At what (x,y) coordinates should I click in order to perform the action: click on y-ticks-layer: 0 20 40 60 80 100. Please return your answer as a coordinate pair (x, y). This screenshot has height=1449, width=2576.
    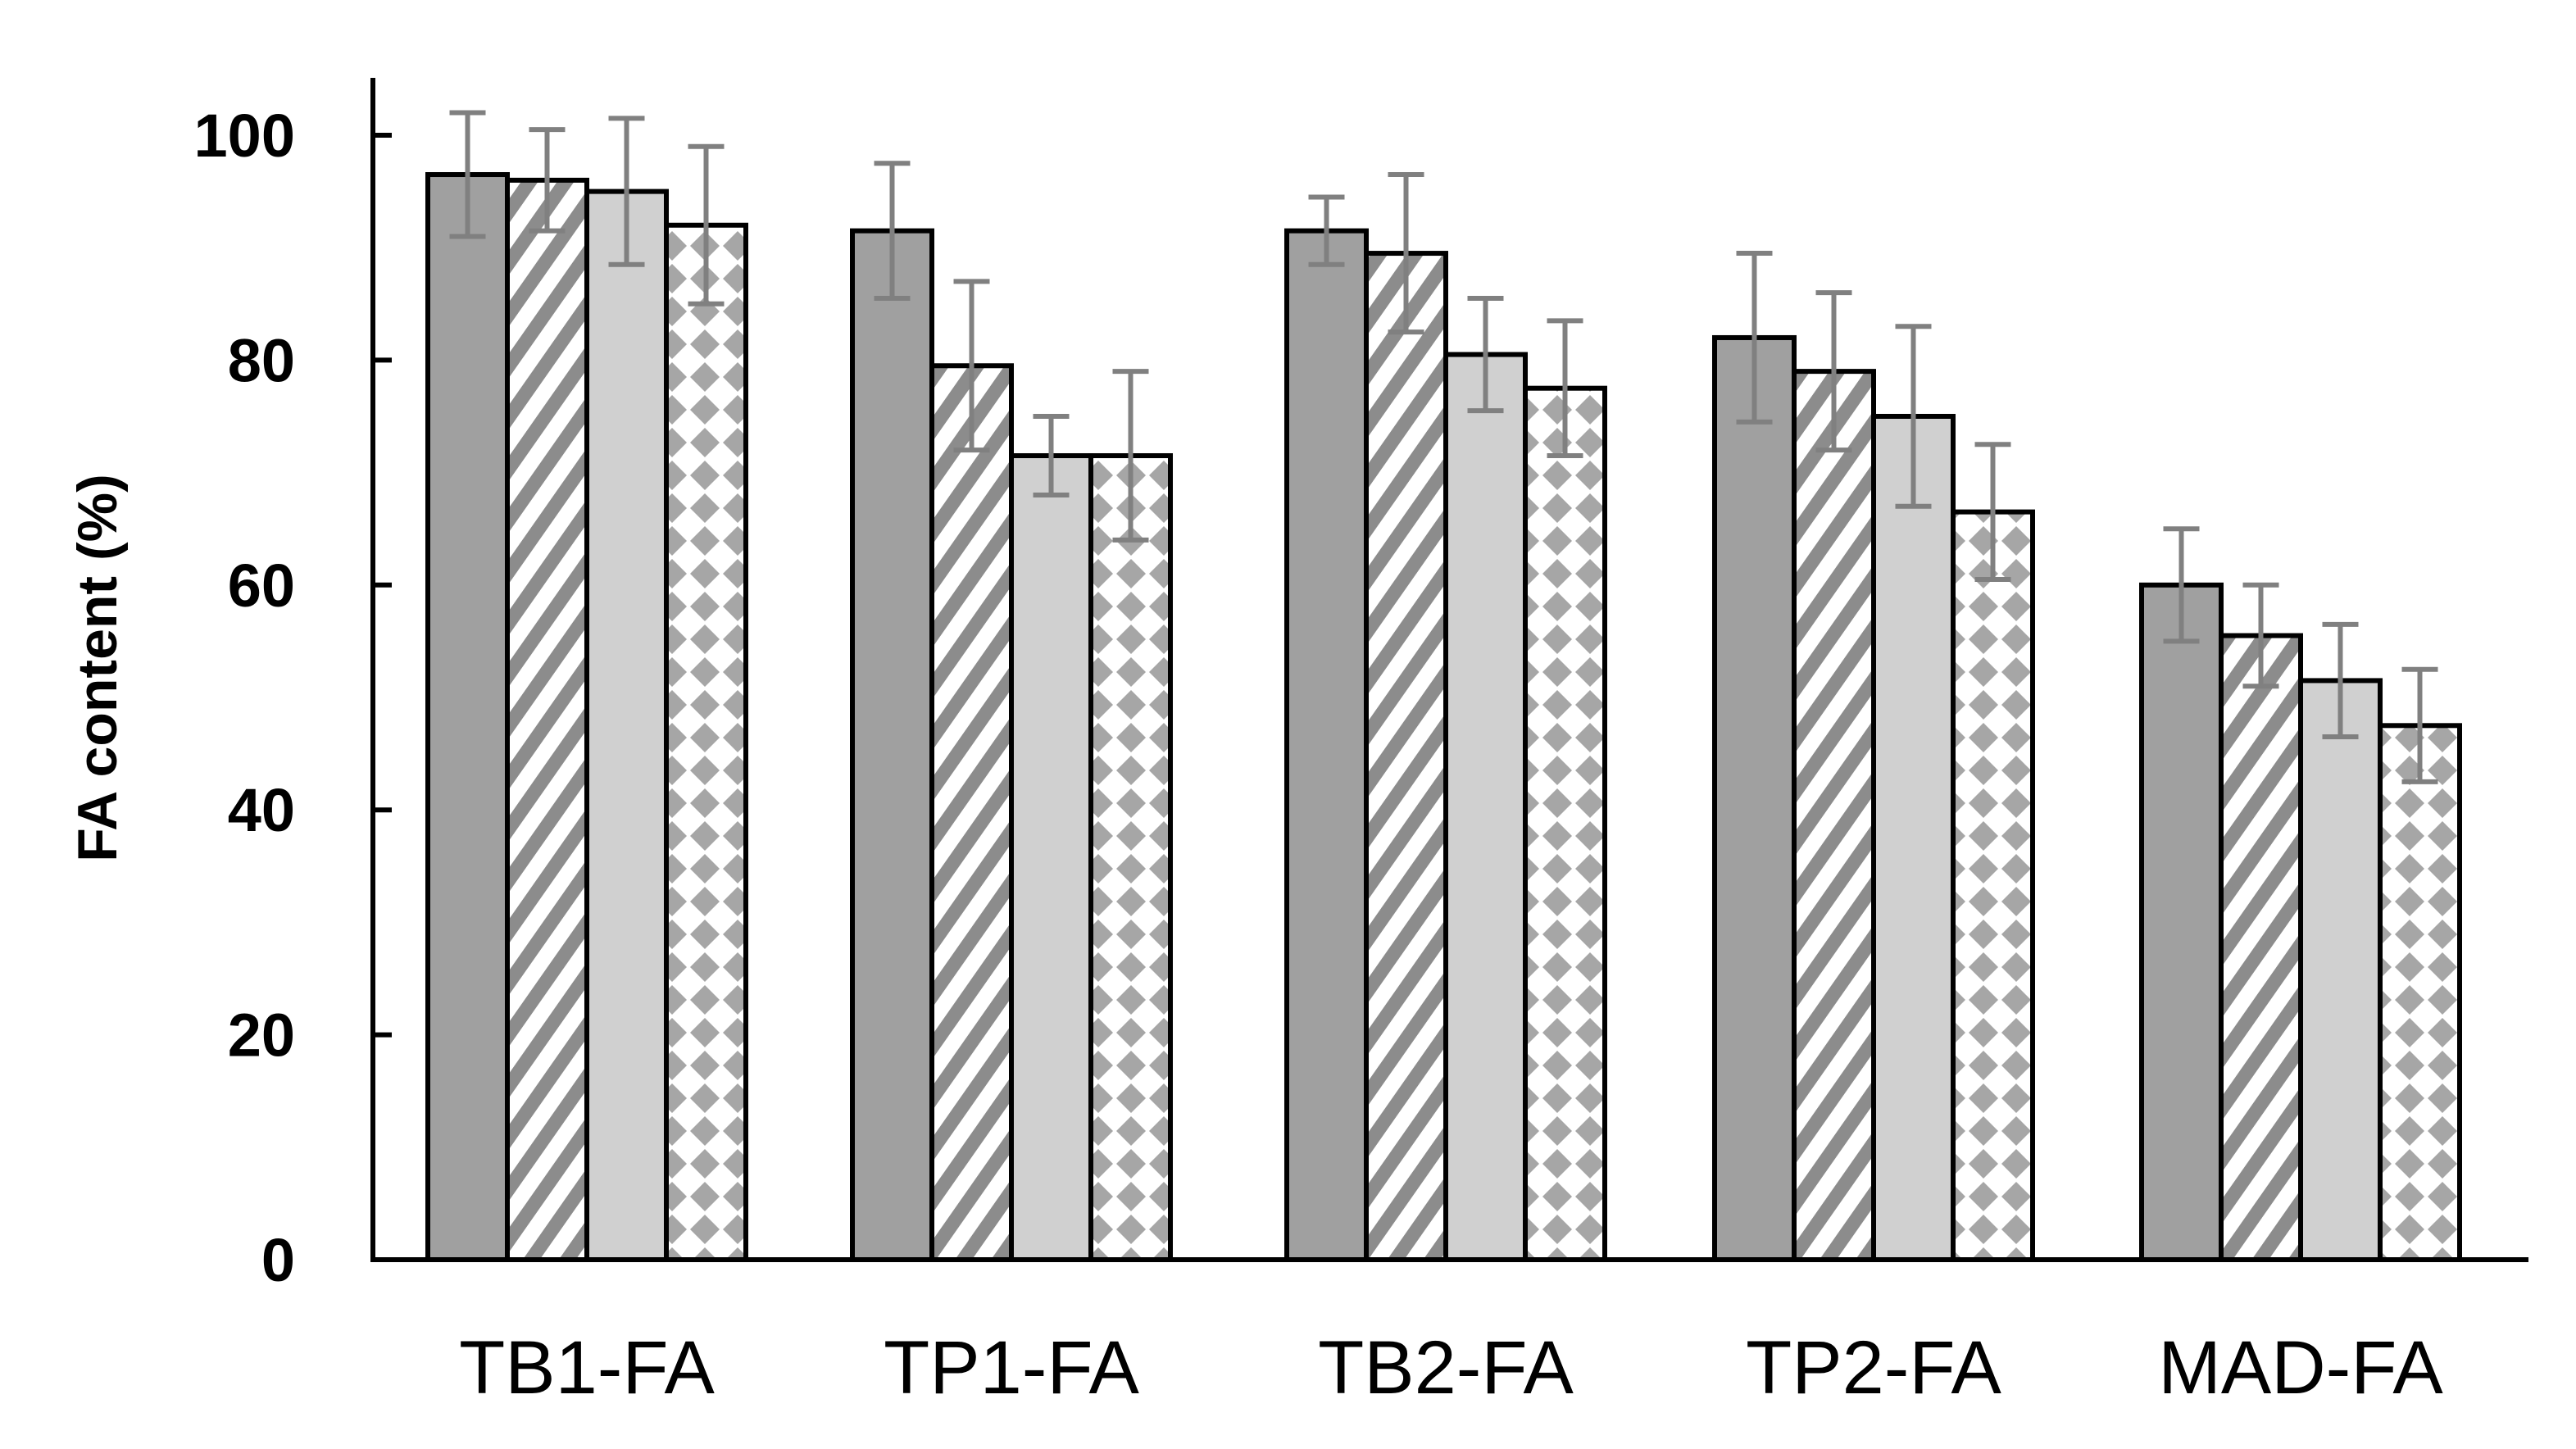
    Looking at the image, I should click on (293, 698).